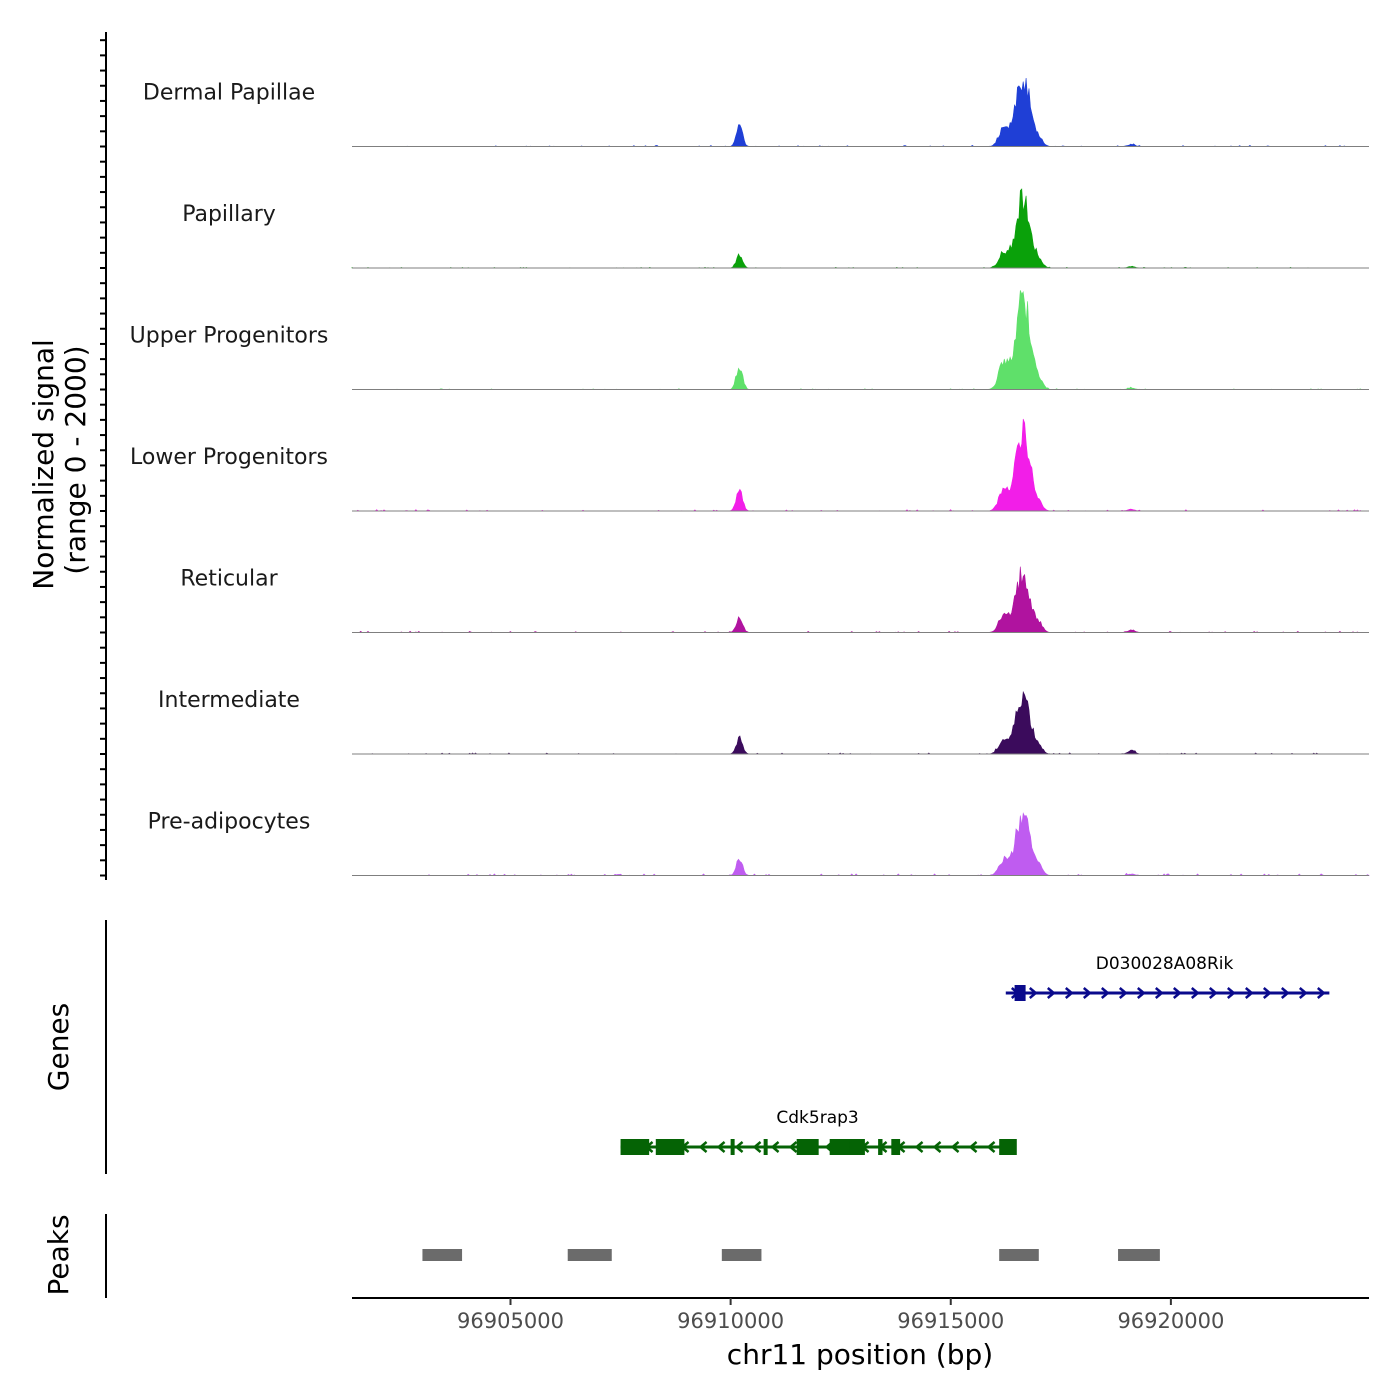  Describe the element at coordinates (1170, 1321) in the screenshot. I see `x-tick-label: 96920000` at that location.